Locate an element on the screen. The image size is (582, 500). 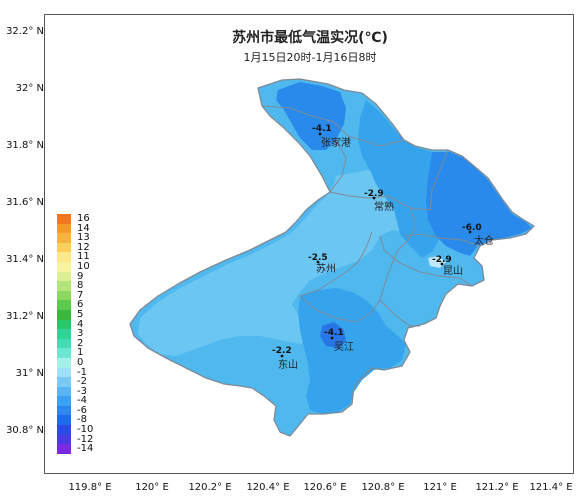
x-tick-label: 121.4° E is located at coordinates (551, 487).